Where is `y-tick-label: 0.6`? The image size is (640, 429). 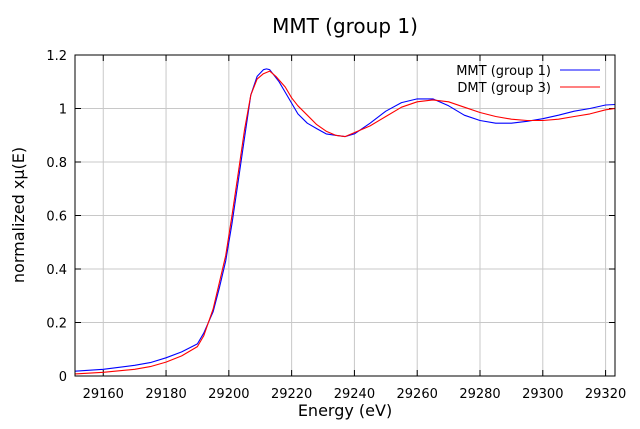
y-tick-label: 0.6 is located at coordinates (56, 217).